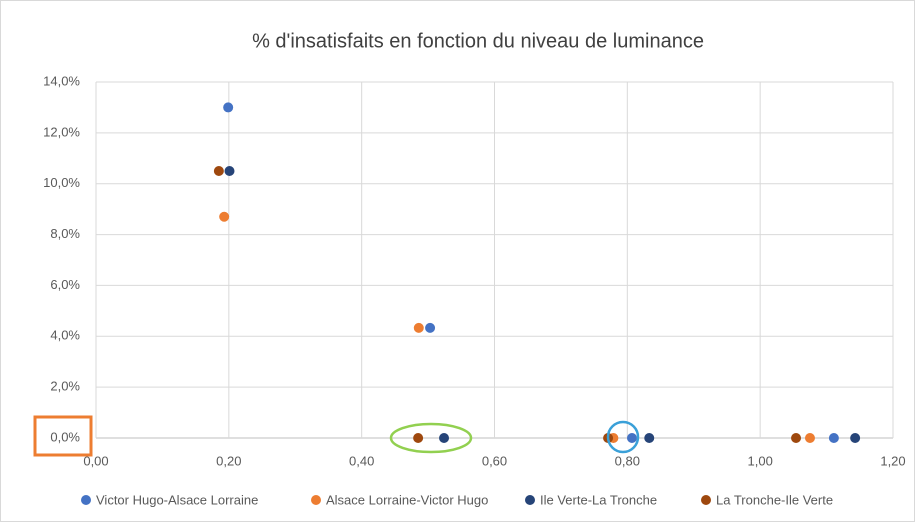 The width and height of the screenshot is (915, 522). What do you see at coordinates (61, 131) in the screenshot?
I see `y-tick-label: 12,0%` at bounding box center [61, 131].